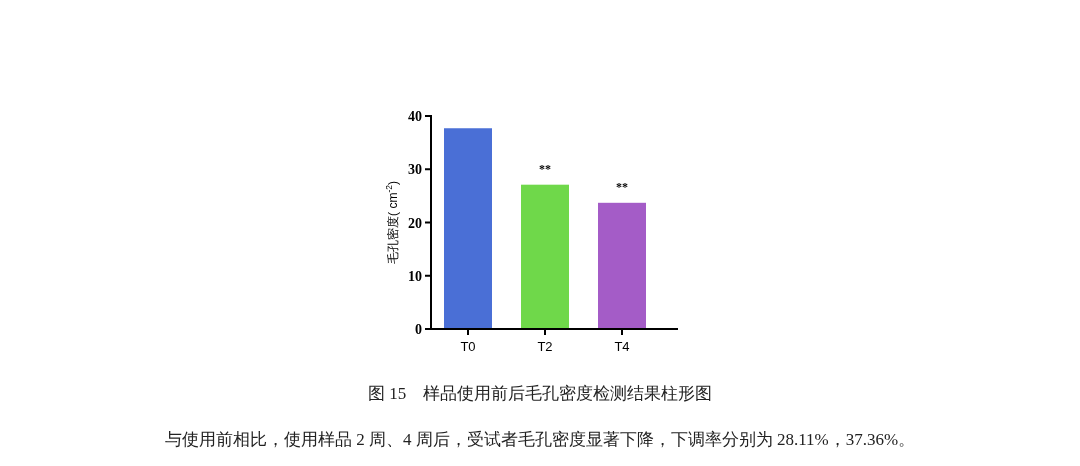 The width and height of the screenshot is (1080, 466). What do you see at coordinates (418, 329) in the screenshot?
I see `y-tick-label: 0` at bounding box center [418, 329].